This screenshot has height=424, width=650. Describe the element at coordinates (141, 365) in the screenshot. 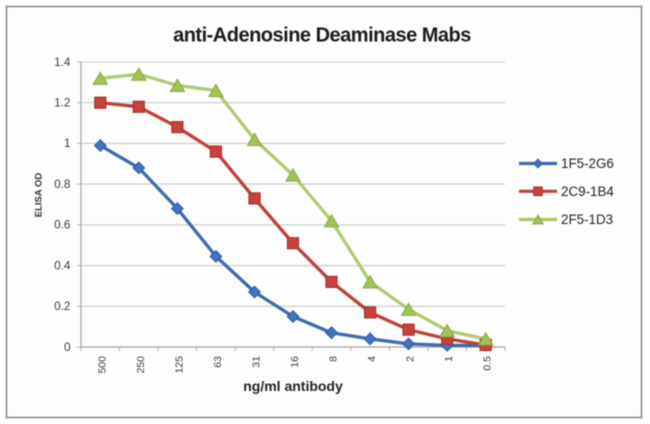

I see `svg-text: 250` at that location.